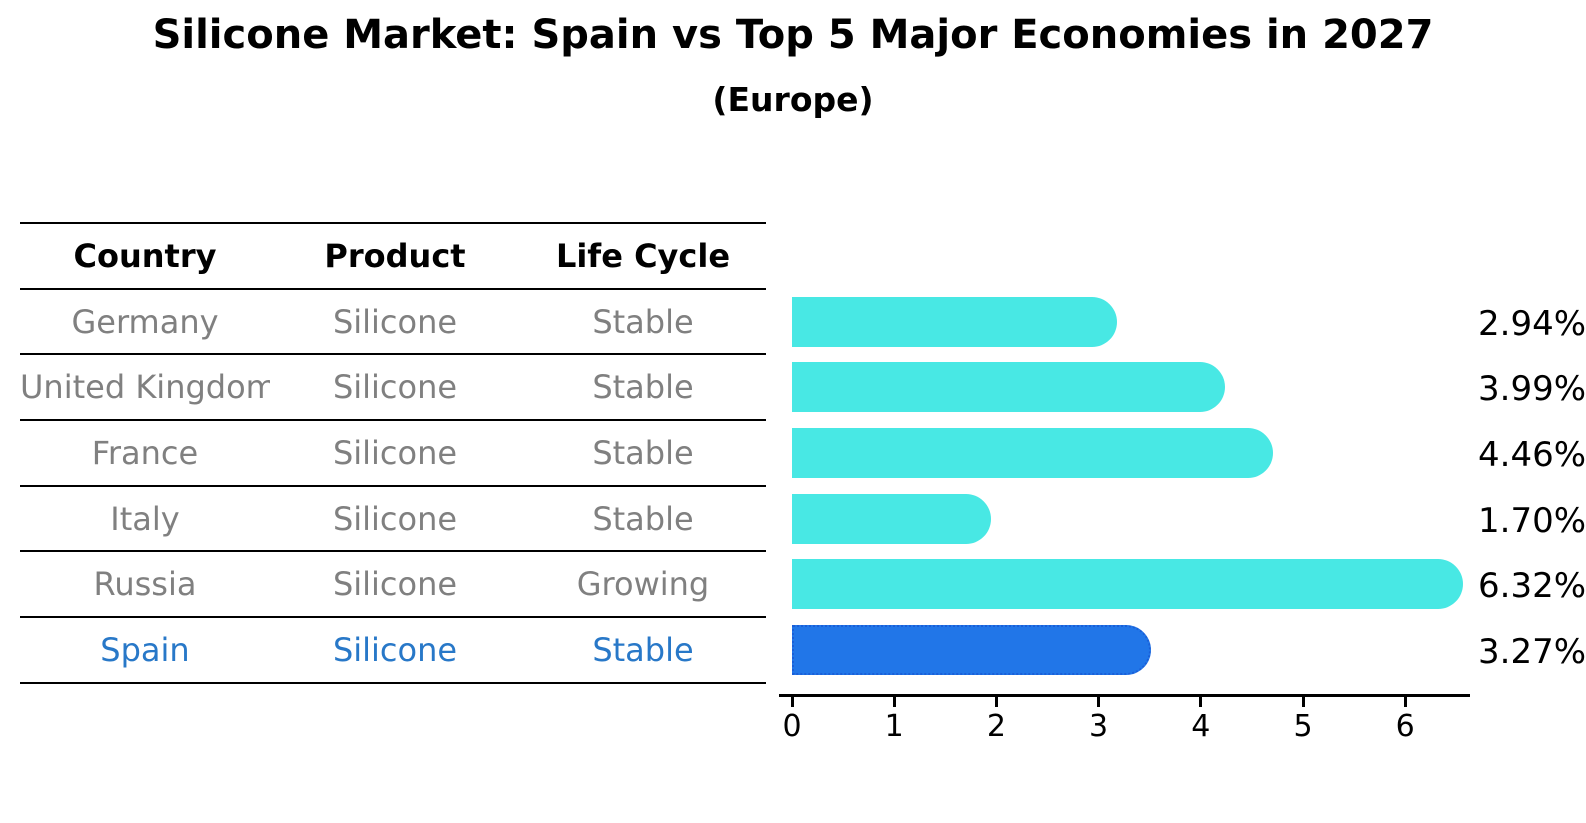 The image size is (1586, 823). Describe the element at coordinates (145, 387) in the screenshot. I see `table-cell-country: United Kingdom` at that location.